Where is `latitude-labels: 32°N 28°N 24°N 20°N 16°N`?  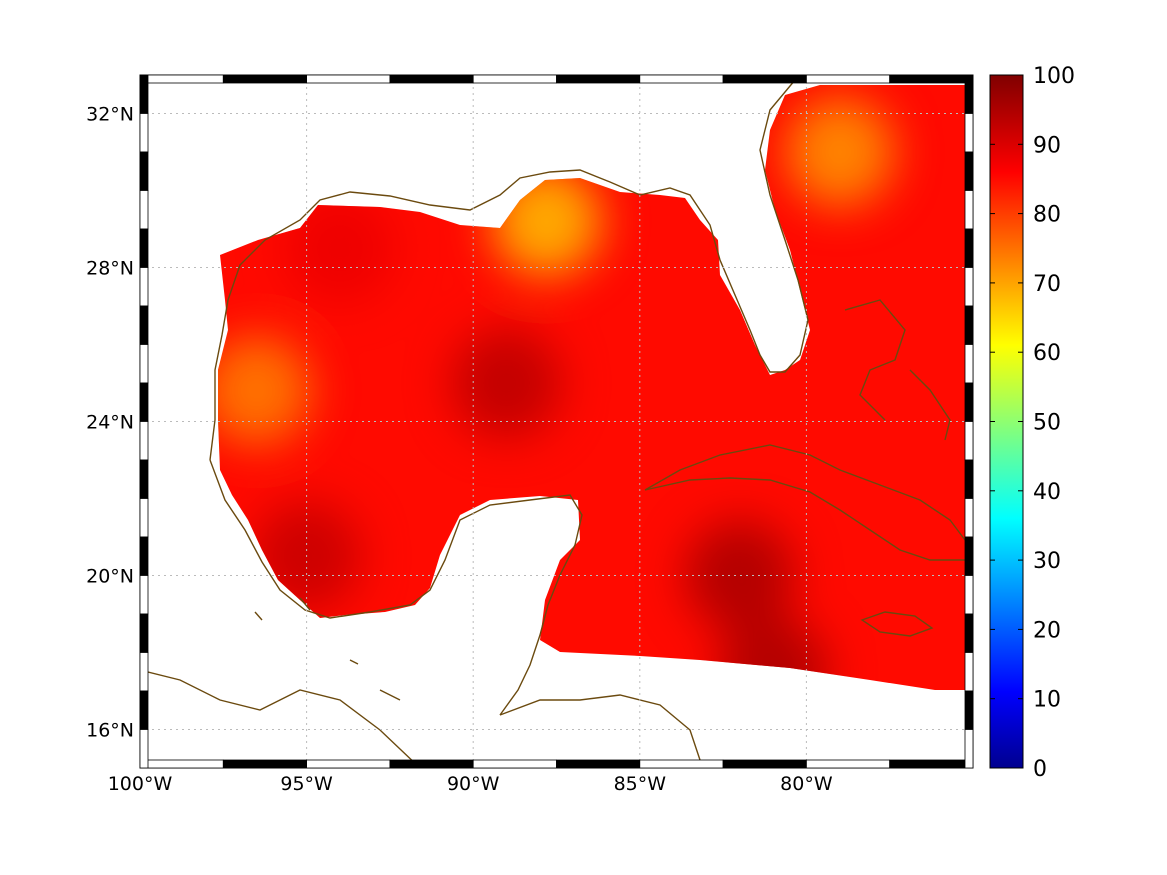
latitude-labels: 32°N 28°N 24°N 20°N 16°N is located at coordinates (110, 423).